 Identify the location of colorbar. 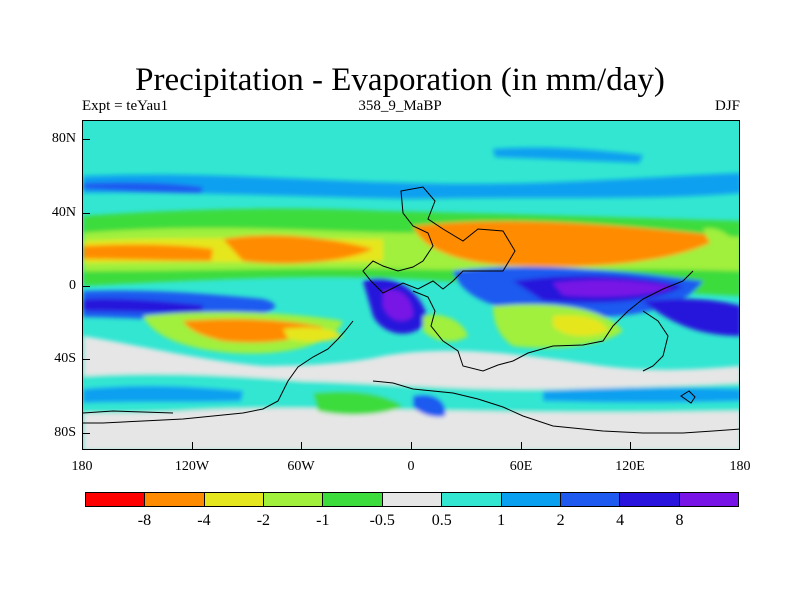
(412, 499).